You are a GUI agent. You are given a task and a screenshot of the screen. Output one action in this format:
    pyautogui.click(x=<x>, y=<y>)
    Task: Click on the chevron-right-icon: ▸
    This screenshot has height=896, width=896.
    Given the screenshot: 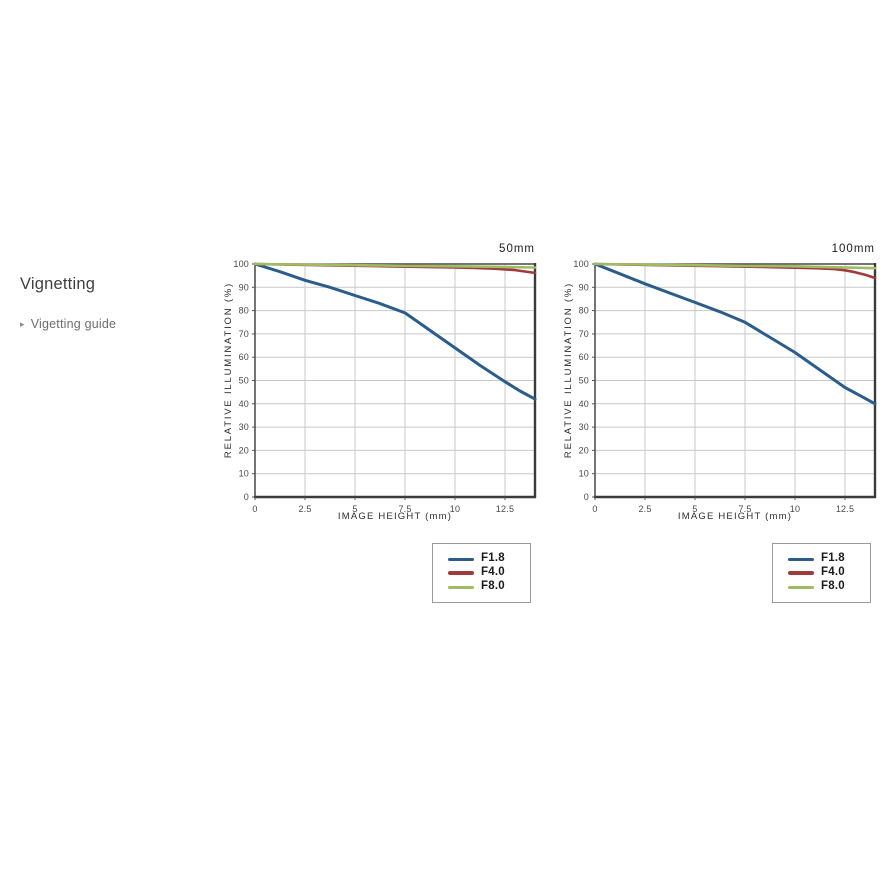 What is the action you would take?
    pyautogui.click(x=22, y=323)
    